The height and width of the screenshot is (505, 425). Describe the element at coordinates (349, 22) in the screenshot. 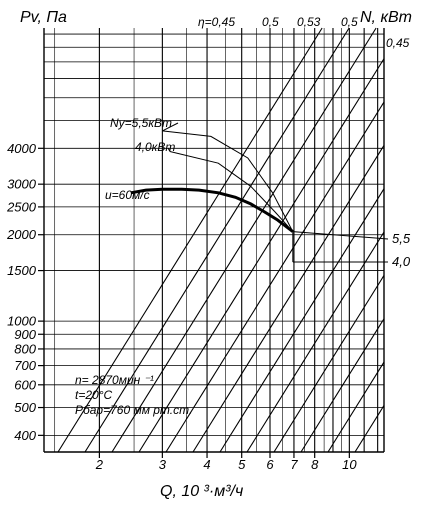

I see `efficiency-label-4: 0,5` at that location.